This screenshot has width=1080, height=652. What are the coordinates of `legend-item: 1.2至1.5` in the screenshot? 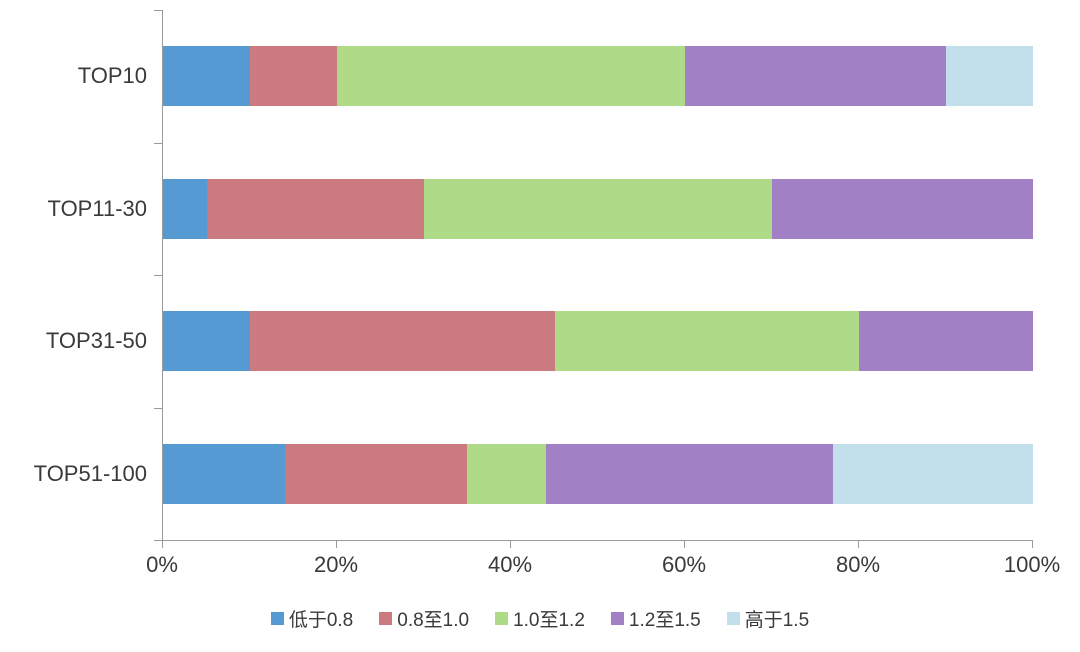 It's located at (655, 618).